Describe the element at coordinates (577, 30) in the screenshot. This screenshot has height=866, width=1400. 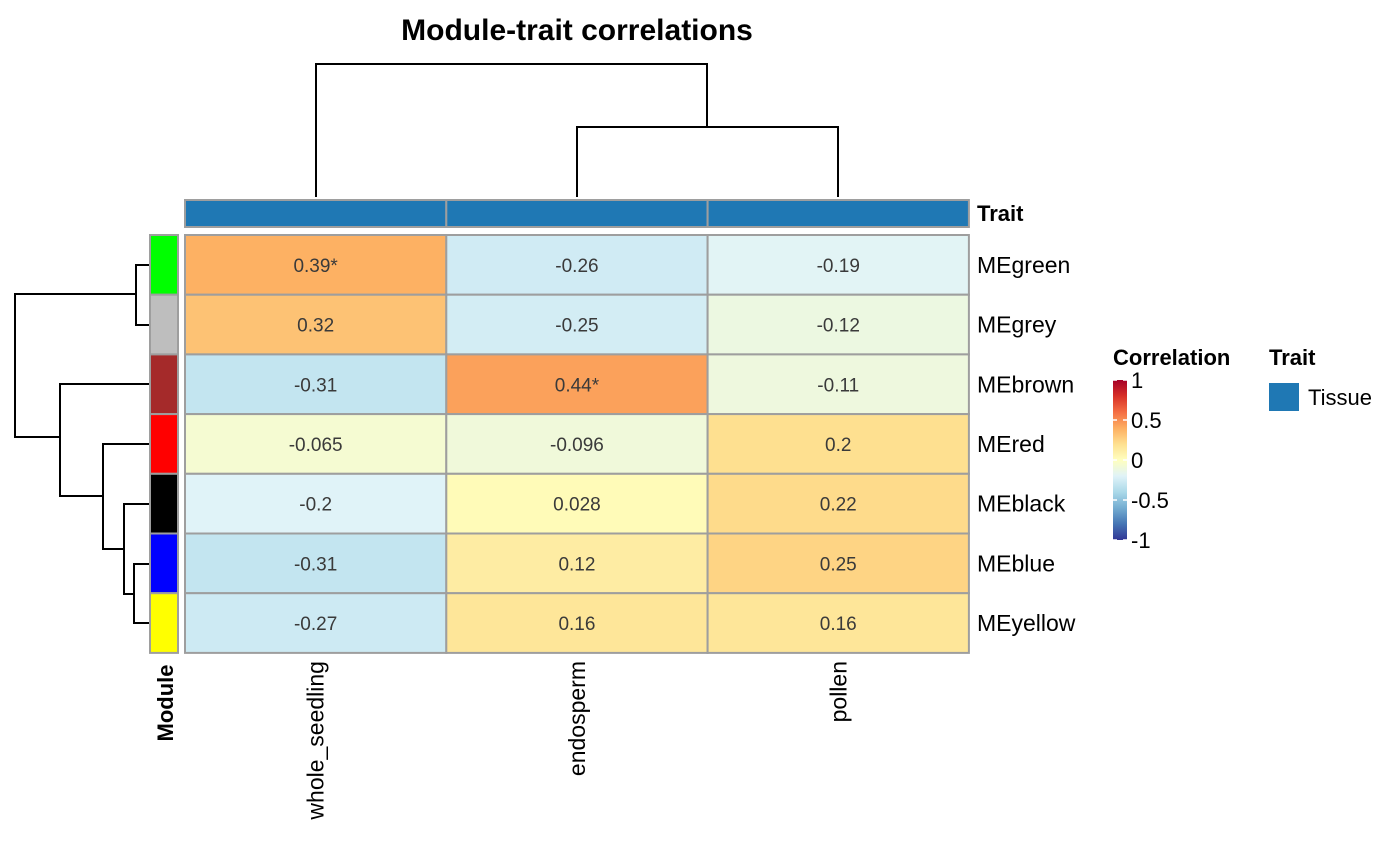
I see `chart-title: Module-trait correlations` at that location.